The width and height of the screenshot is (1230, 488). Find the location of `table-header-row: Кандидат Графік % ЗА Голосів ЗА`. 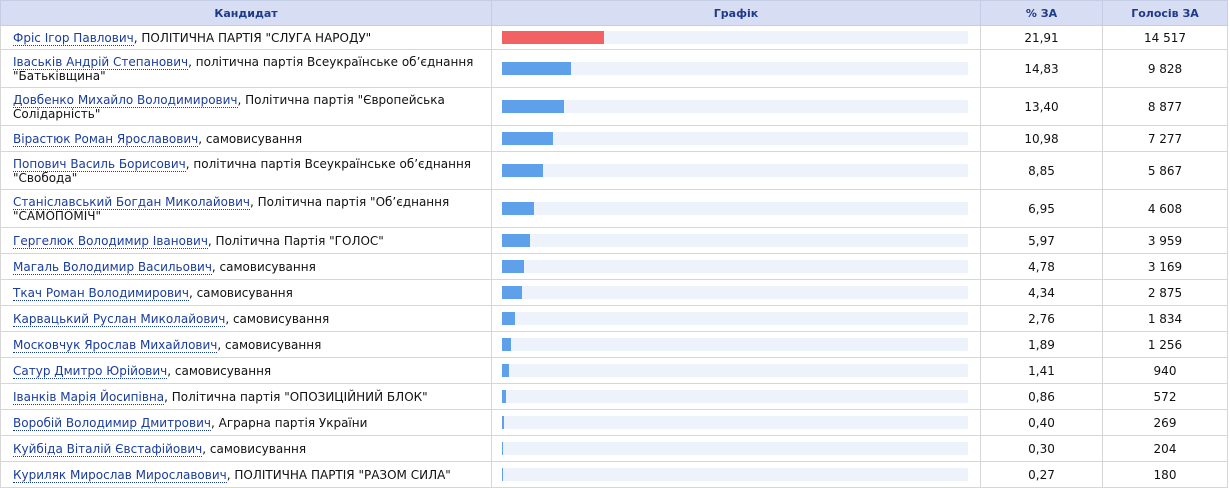

table-header-row: Кандидат Графік % ЗА Голосів ЗА is located at coordinates (614, 13).